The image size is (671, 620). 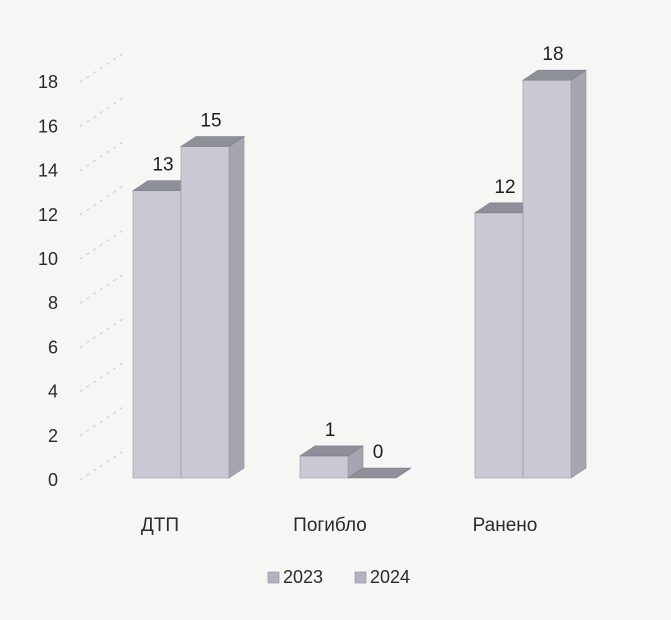 I want to click on x-category-label: Ранено, so click(x=505, y=525).